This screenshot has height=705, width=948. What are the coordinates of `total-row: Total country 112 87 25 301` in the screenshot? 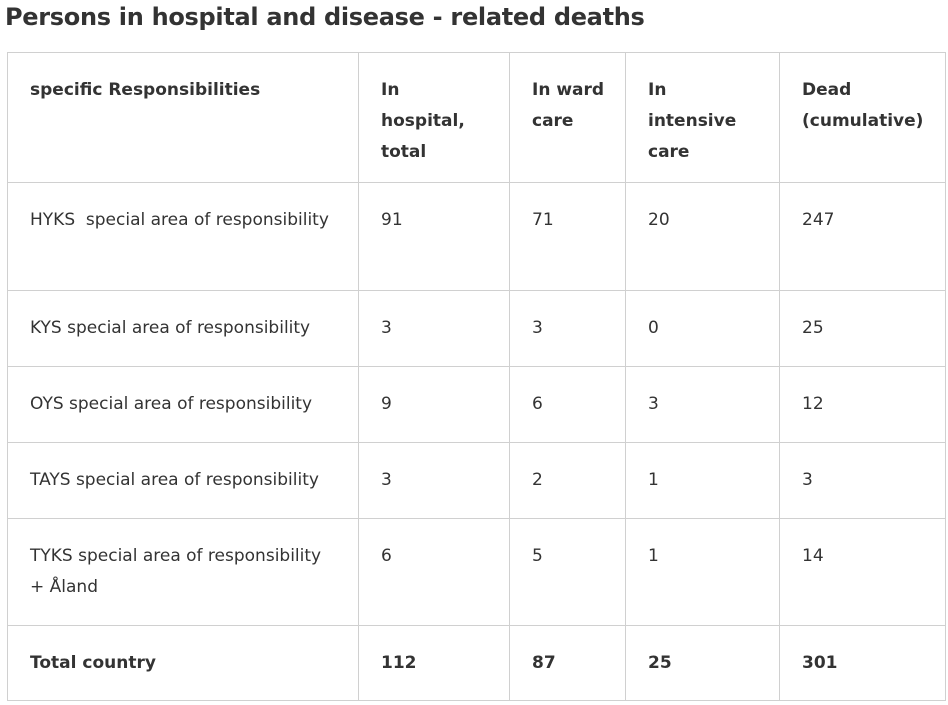 It's located at (476, 663).